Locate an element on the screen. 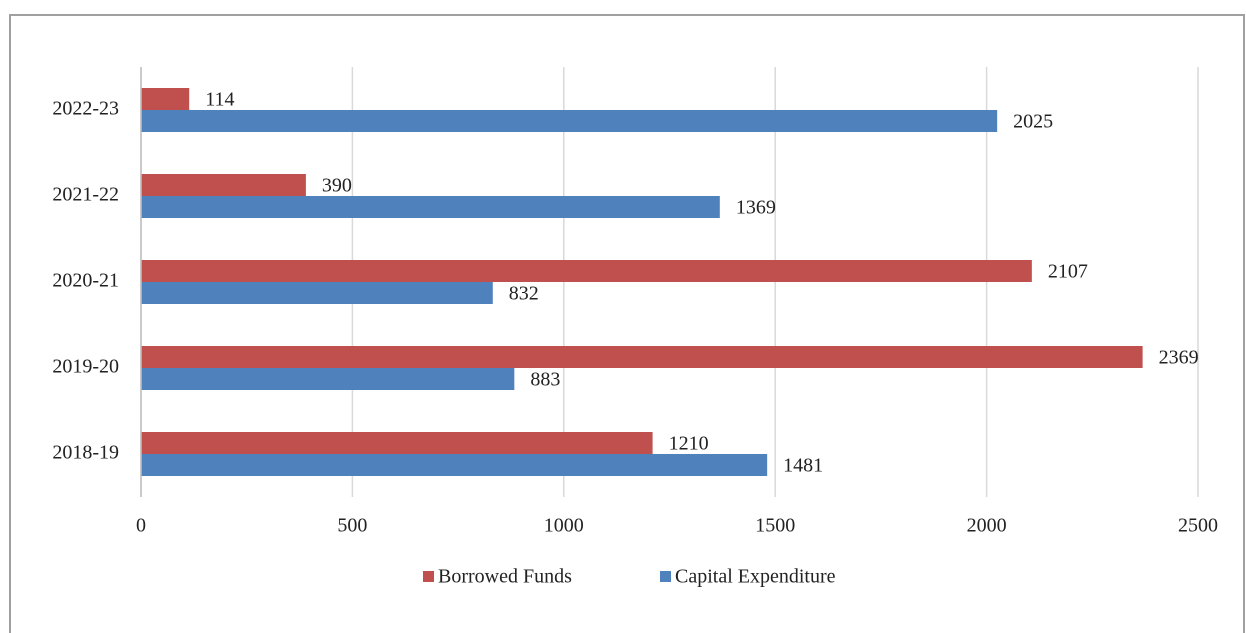  legend-label: Capital Expenditure is located at coordinates (755, 577).